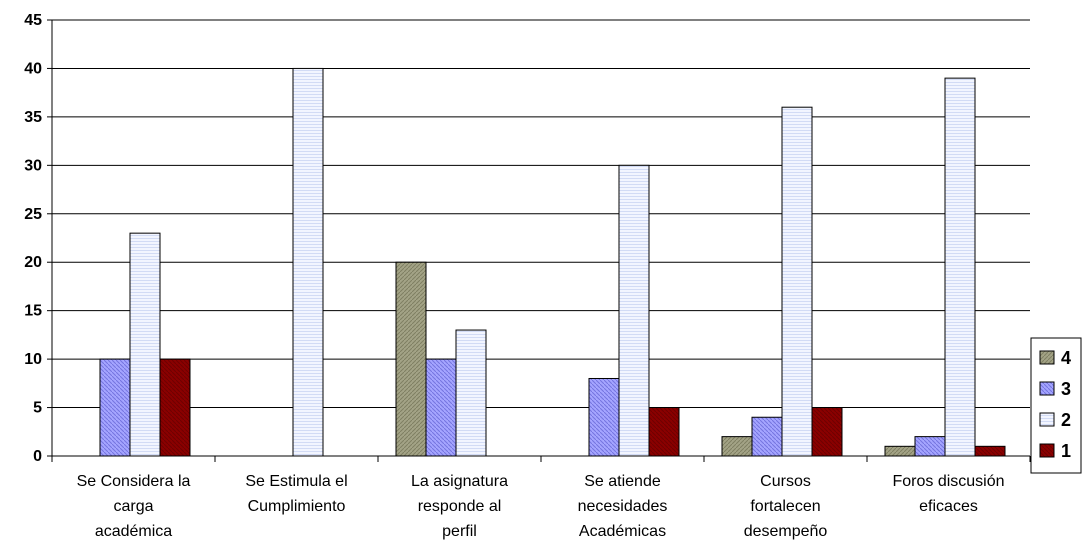 This screenshot has width=1083, height=553. I want to click on x-category-label: Foros discusión eficaces, so click(948, 494).